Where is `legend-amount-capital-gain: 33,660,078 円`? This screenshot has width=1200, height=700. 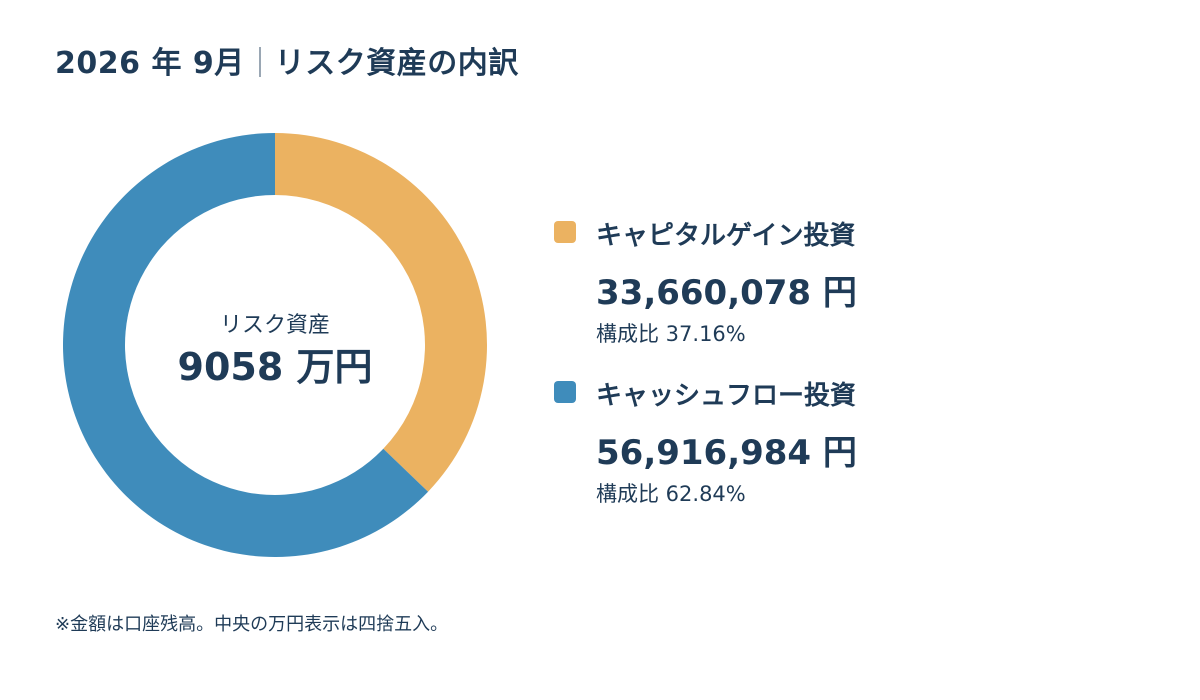
legend-amount-capital-gain: 33,660,078 円 is located at coordinates (726, 293).